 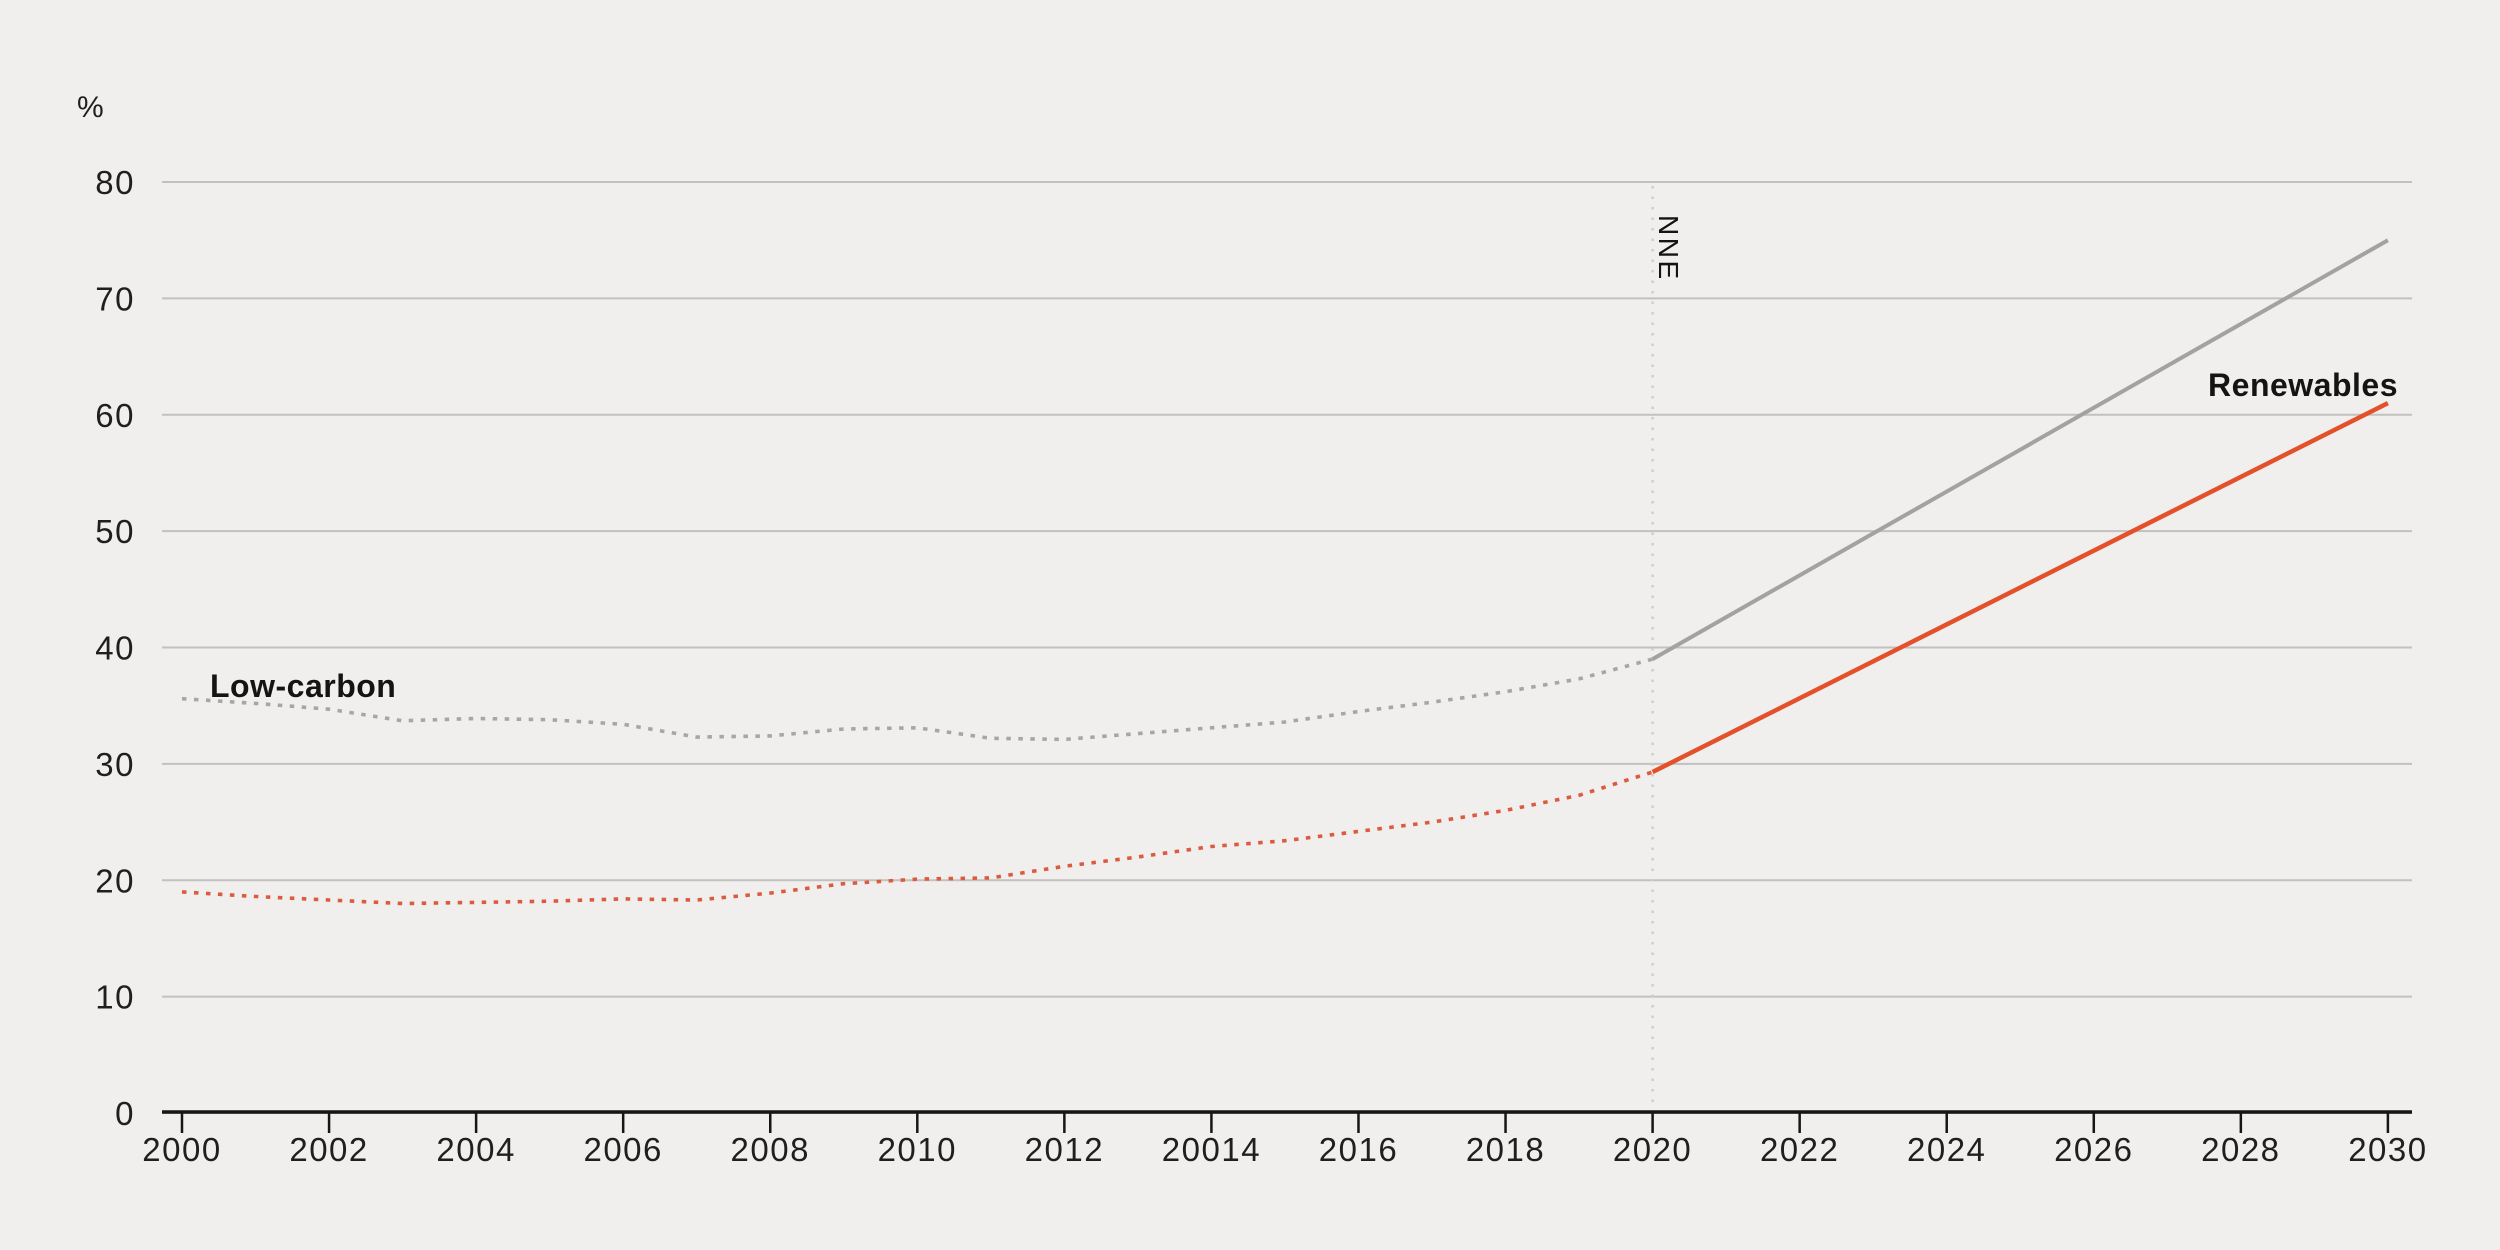 What do you see at coordinates (1668, 248) in the screenshot?
I see `annotation-nne-label: NNE` at bounding box center [1668, 248].